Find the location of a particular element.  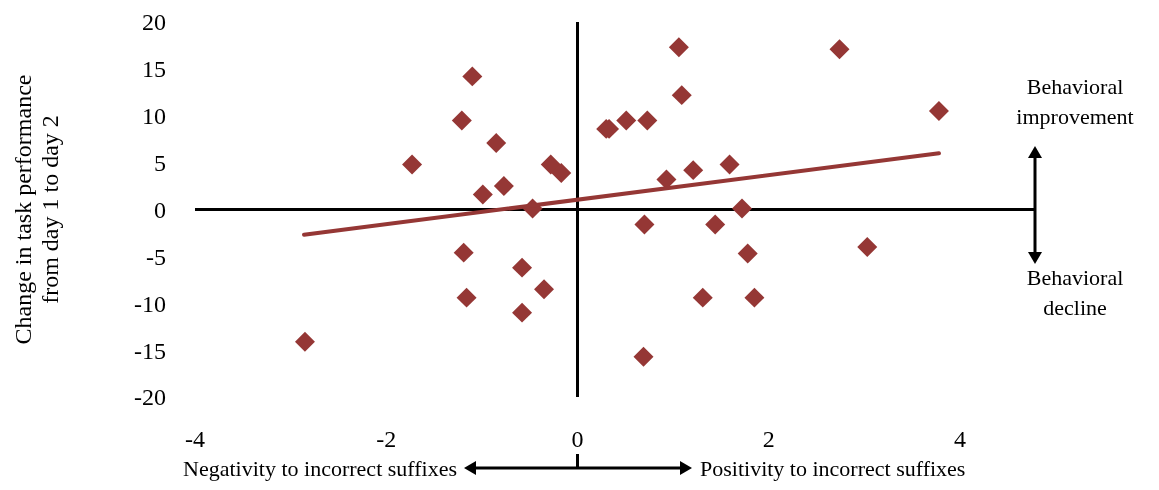

y-tick-label: 5 is located at coordinates (160, 163).